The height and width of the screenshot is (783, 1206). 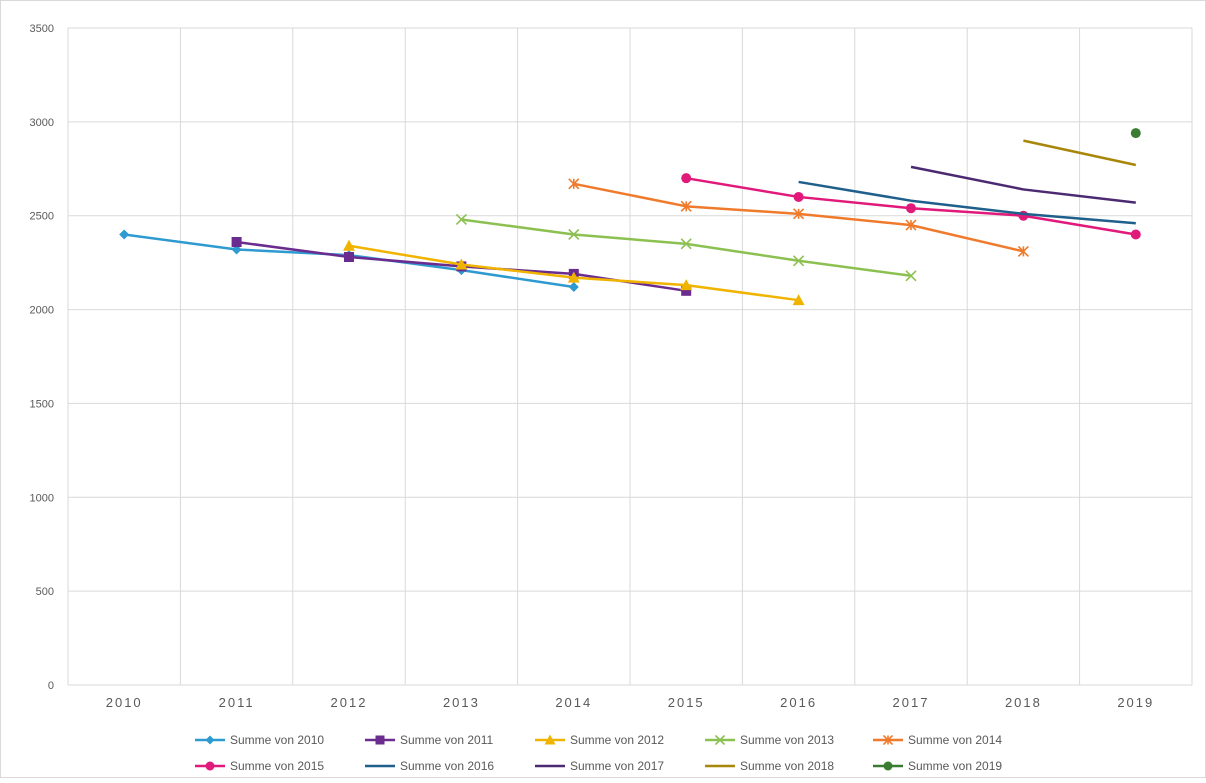 I want to click on legend-label: Summe von 2012, so click(x=617, y=740).